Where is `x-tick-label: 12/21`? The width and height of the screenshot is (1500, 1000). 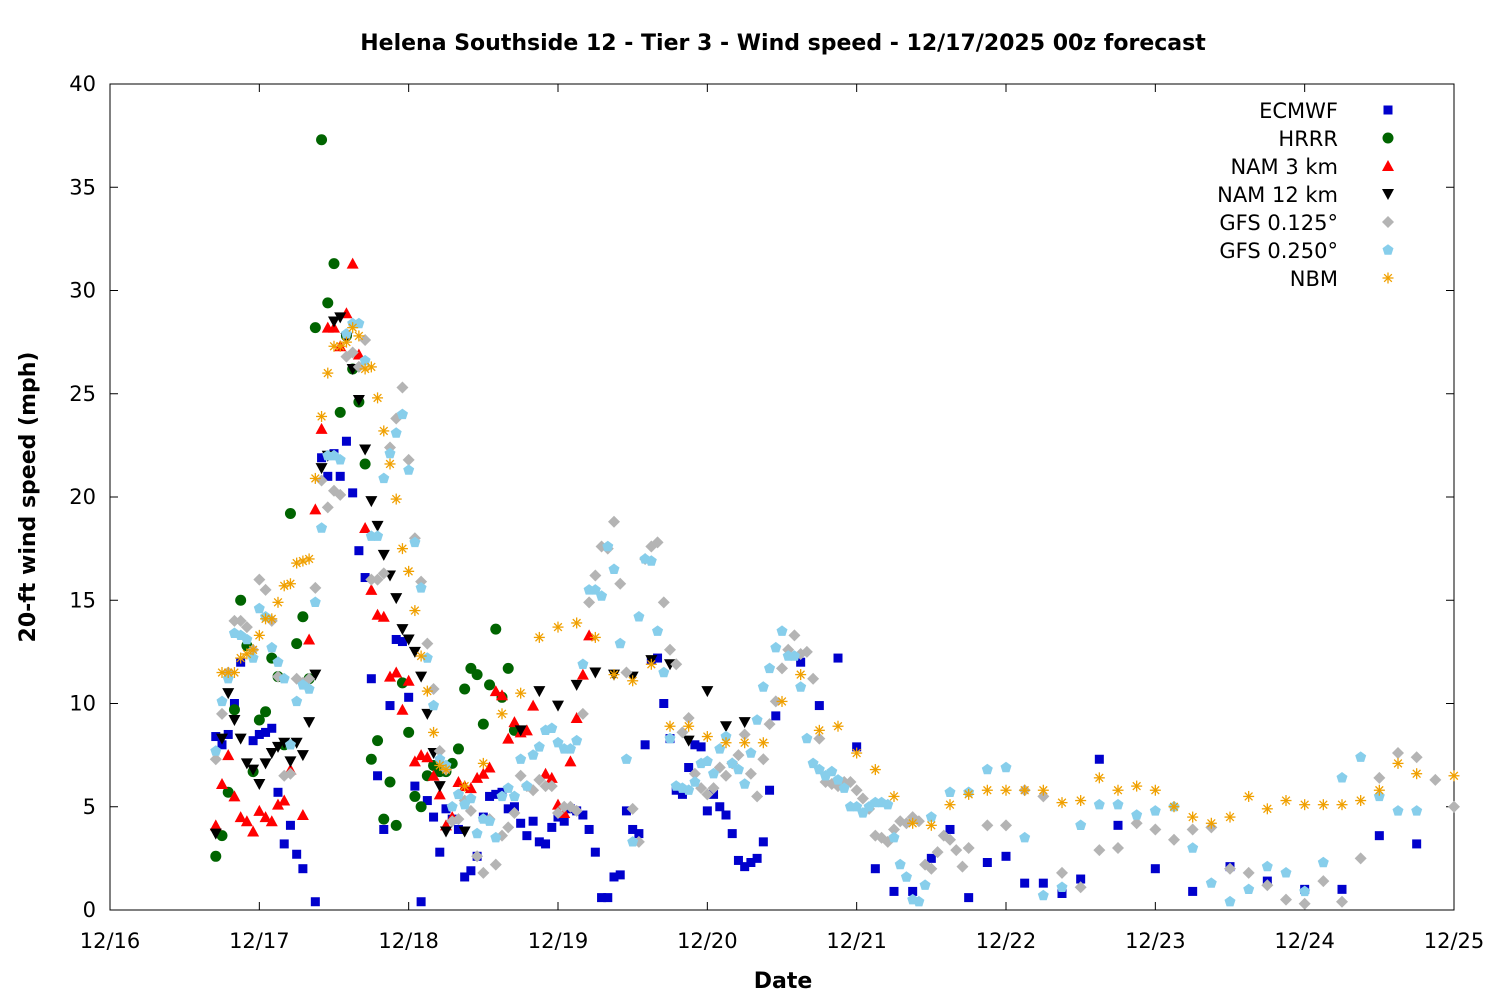 x-tick-label: 12/21 is located at coordinates (856, 941).